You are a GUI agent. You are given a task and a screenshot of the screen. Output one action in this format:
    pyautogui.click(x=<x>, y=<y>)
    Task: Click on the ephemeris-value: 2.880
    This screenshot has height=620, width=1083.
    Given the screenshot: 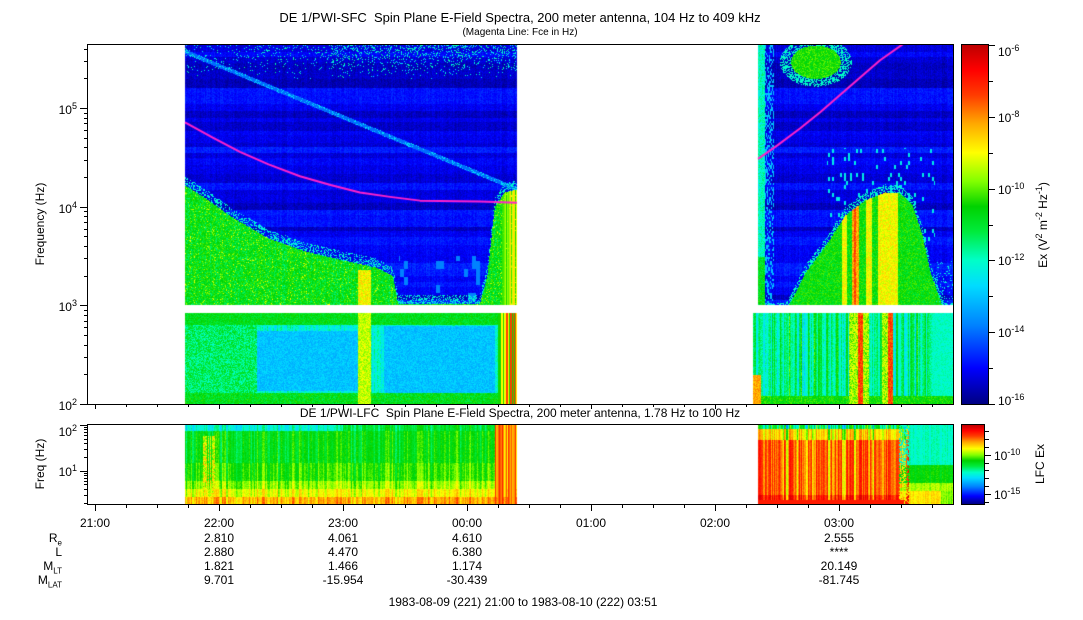 What is the action you would take?
    pyautogui.click(x=219, y=552)
    